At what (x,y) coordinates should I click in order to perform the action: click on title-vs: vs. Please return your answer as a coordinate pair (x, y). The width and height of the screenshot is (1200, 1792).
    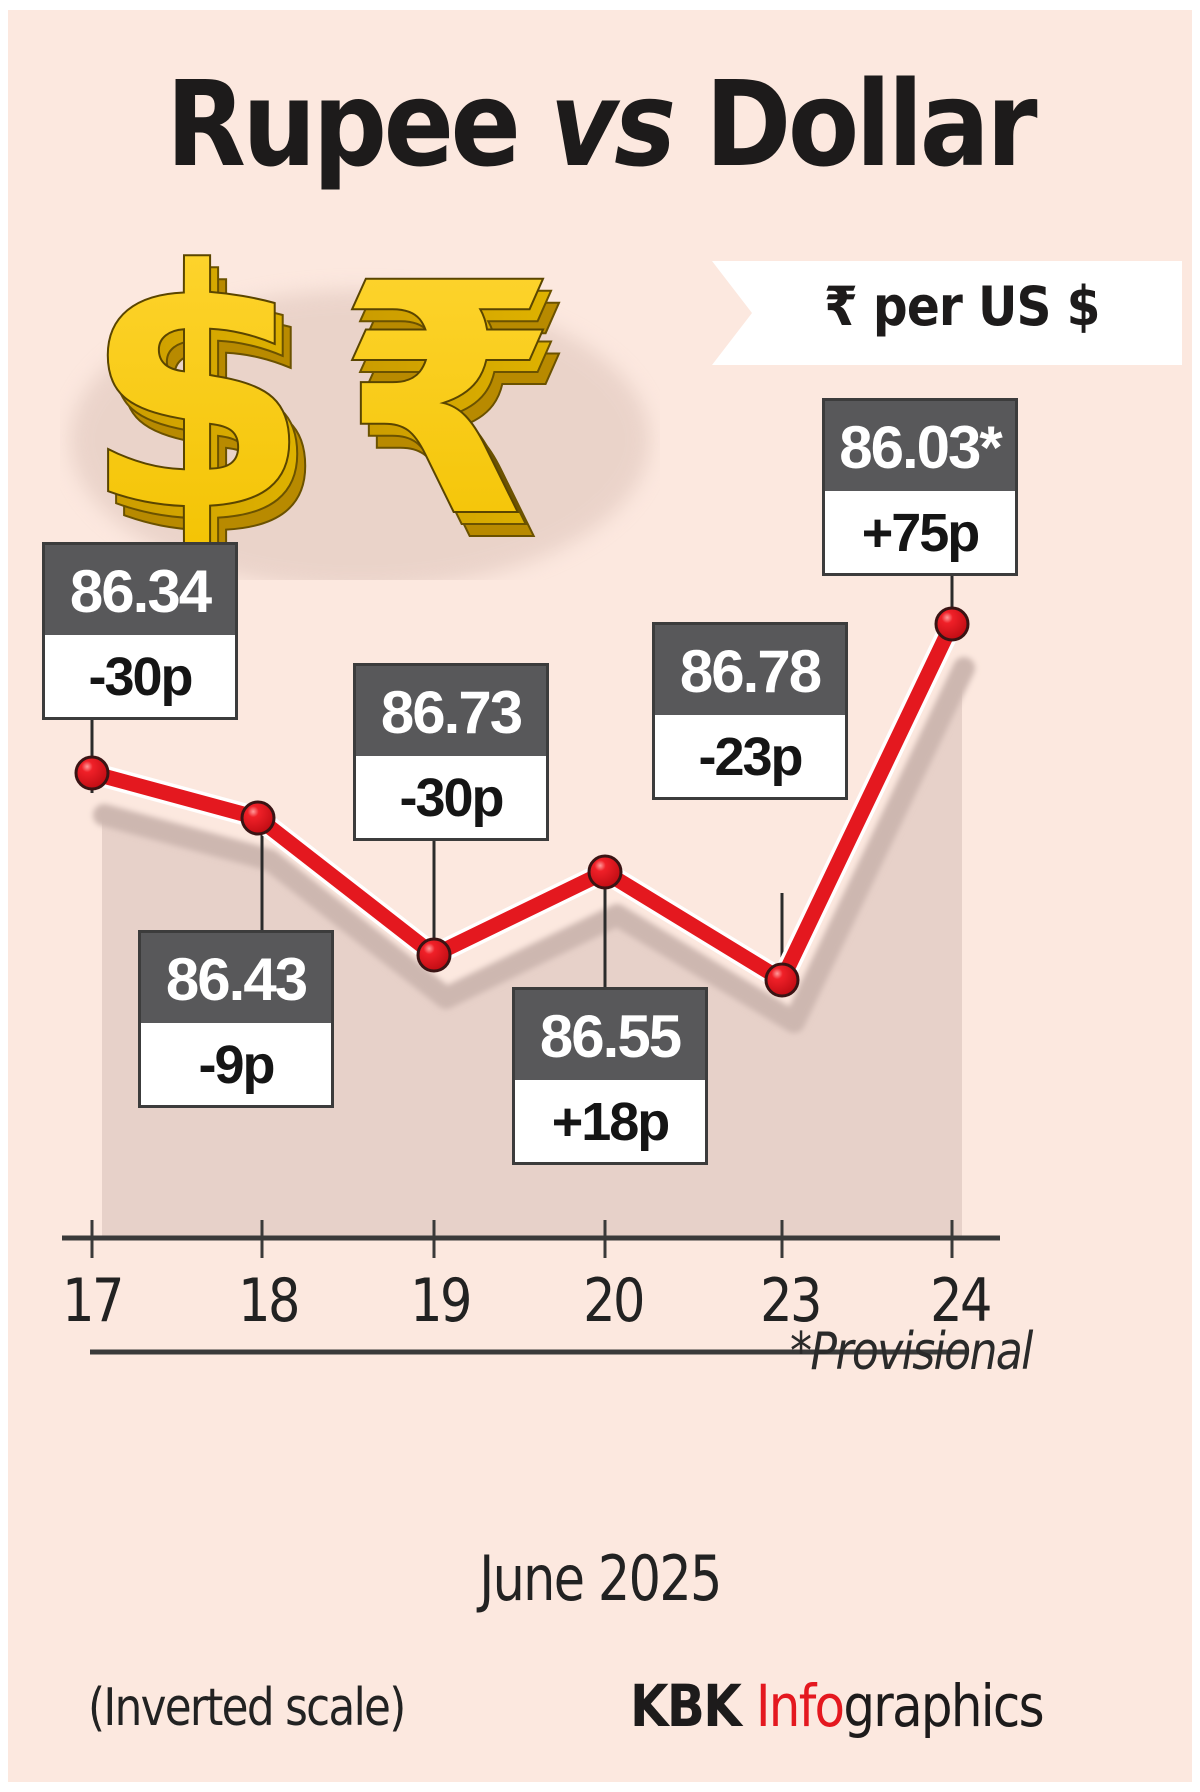
    Looking at the image, I should click on (613, 124).